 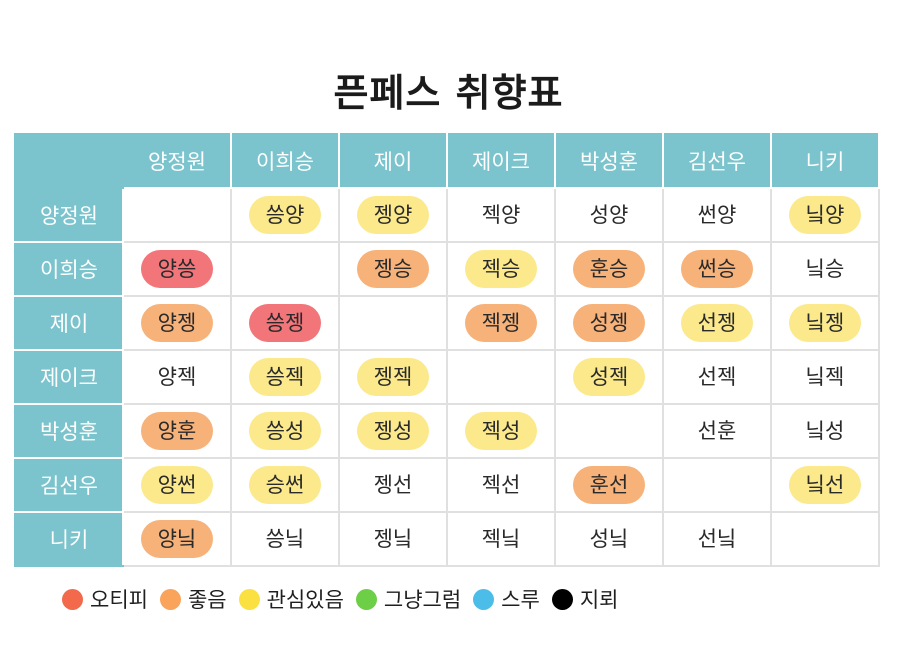 I want to click on pair-label: 젱닠, so click(x=393, y=539).